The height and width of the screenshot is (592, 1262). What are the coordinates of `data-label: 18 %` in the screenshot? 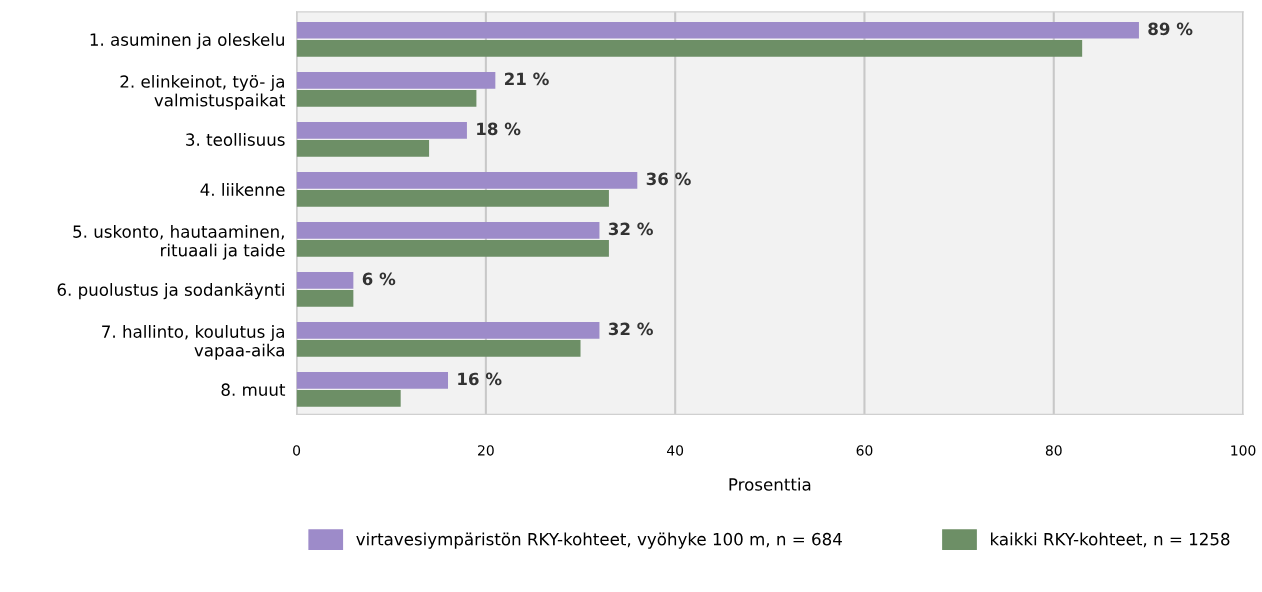 It's located at (499, 129).